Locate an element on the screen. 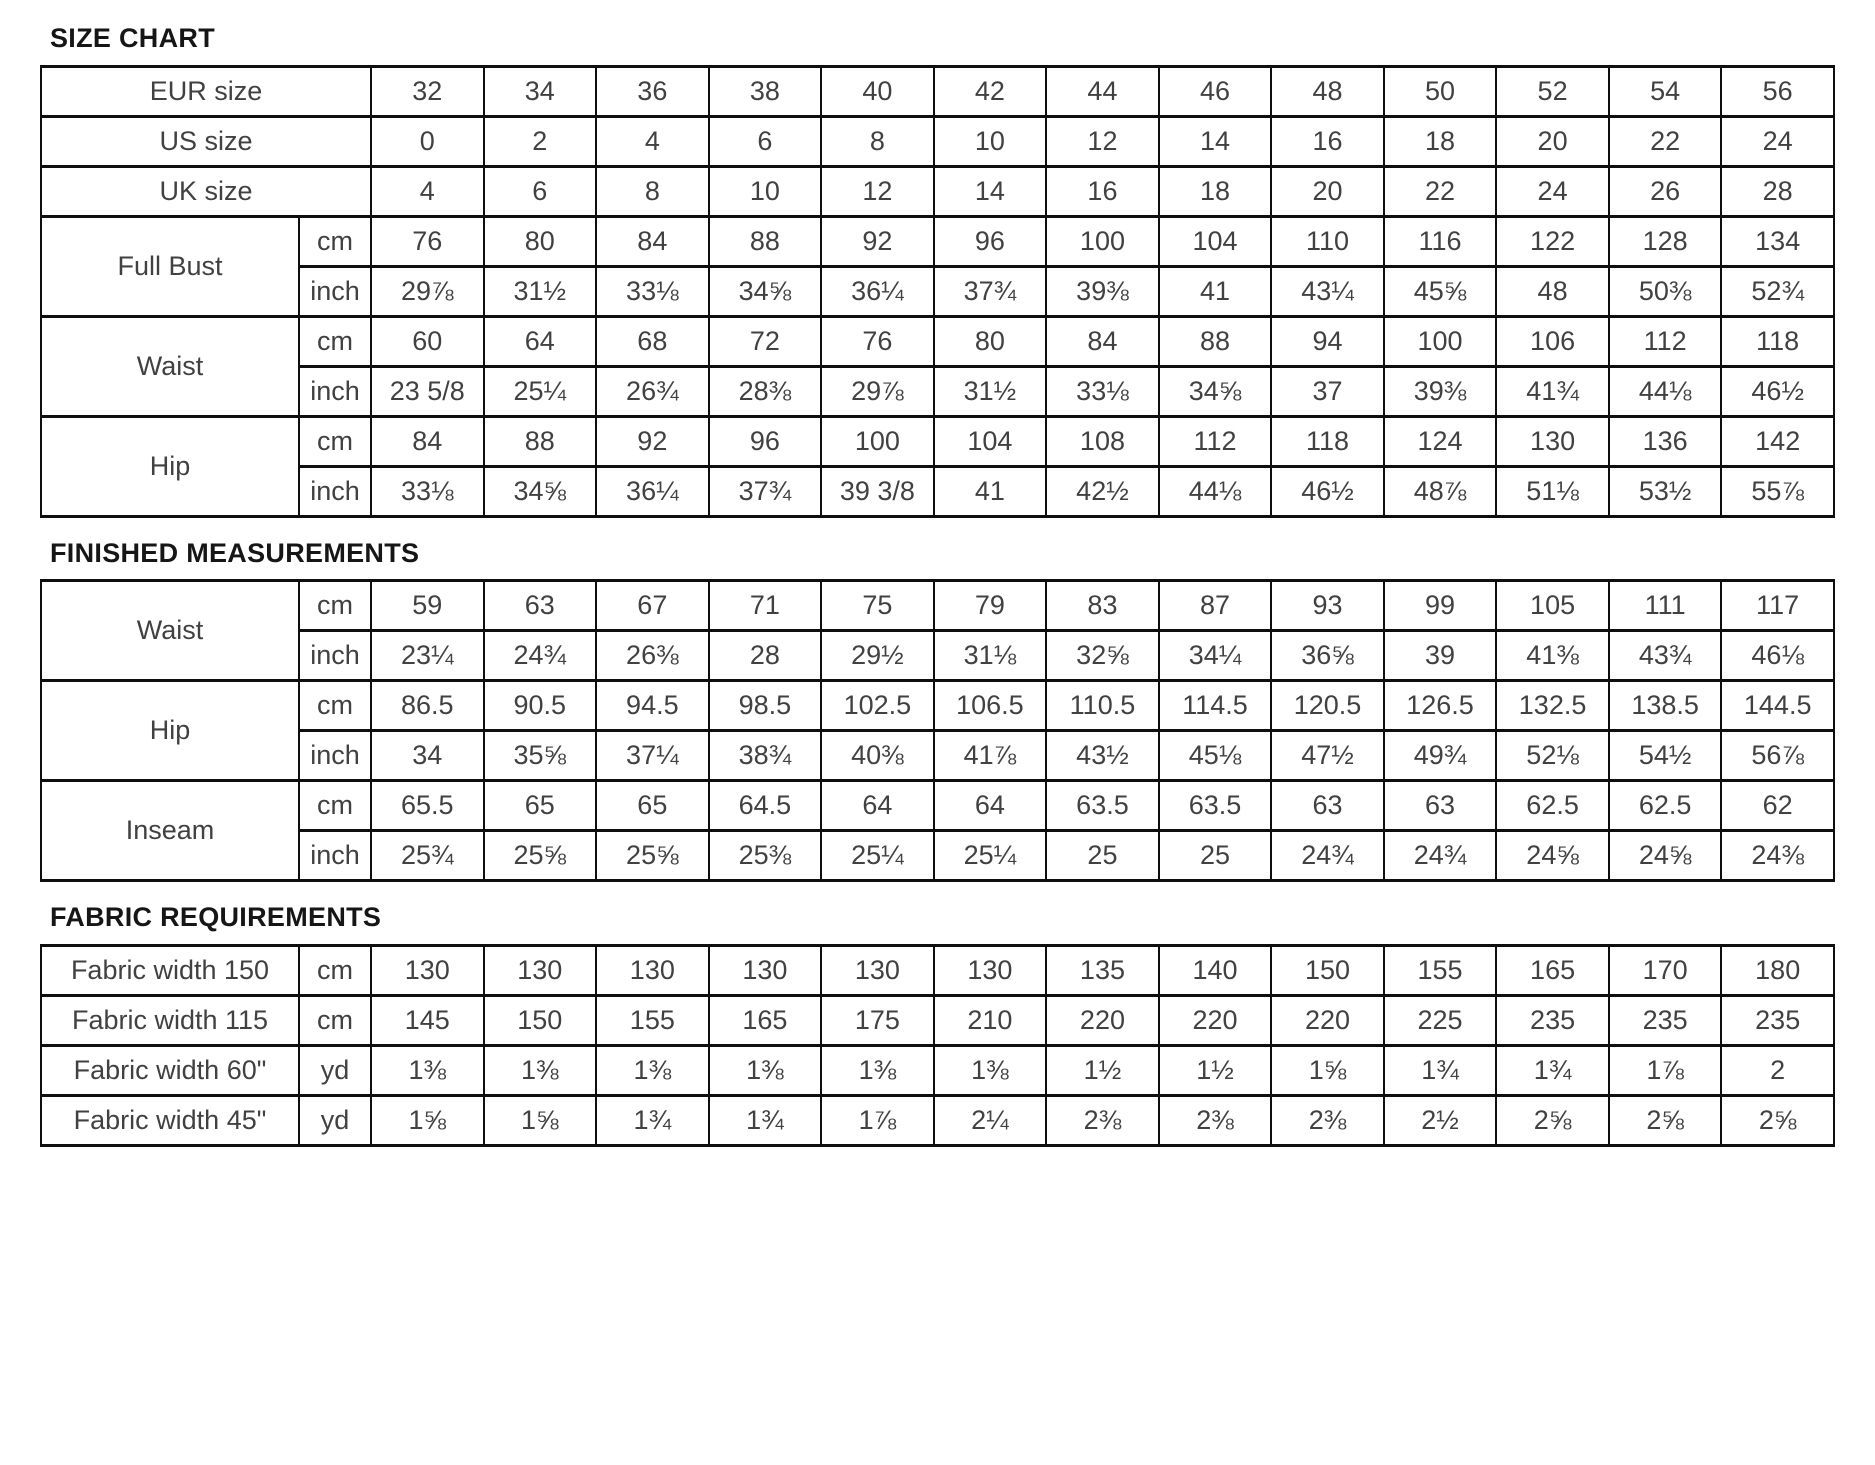 The image size is (1875, 1465). value-cell: 25¼ is located at coordinates (540, 391).